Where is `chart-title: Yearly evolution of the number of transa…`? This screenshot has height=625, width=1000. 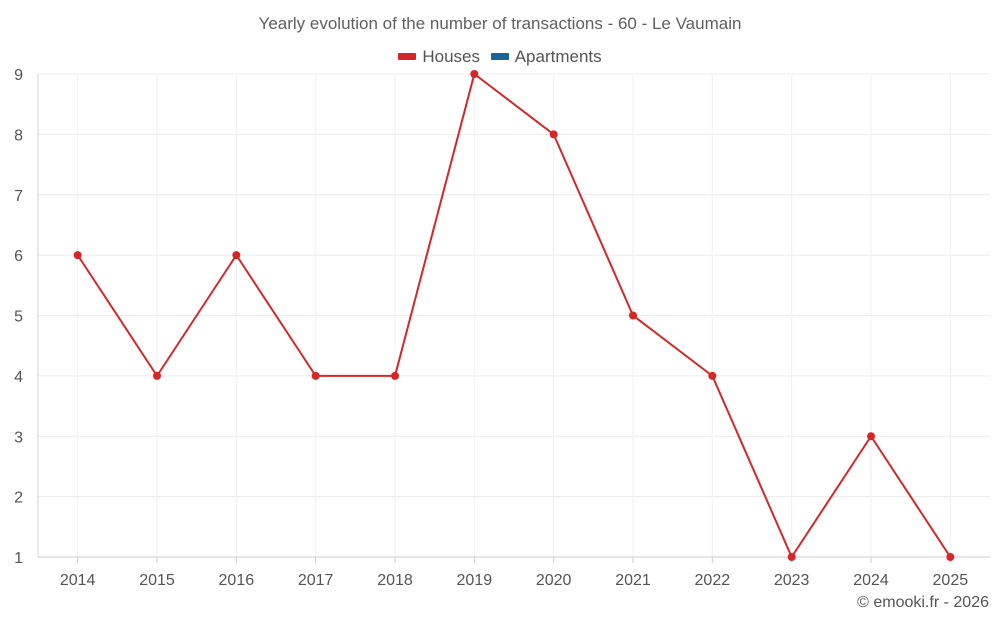
chart-title: Yearly evolution of the number of transa… is located at coordinates (500, 23).